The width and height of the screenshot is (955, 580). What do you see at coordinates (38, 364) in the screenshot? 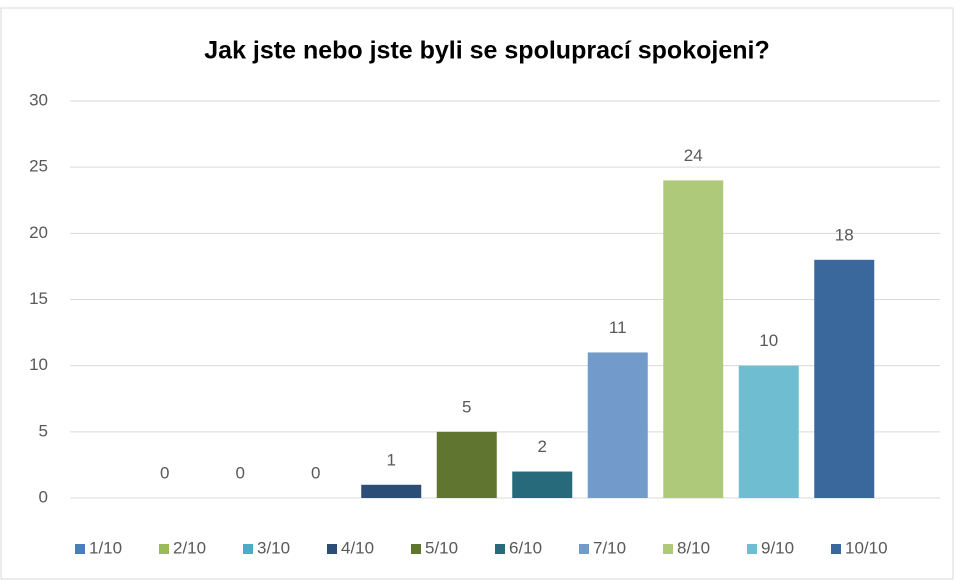
I see `y-tick-label: 10` at bounding box center [38, 364].